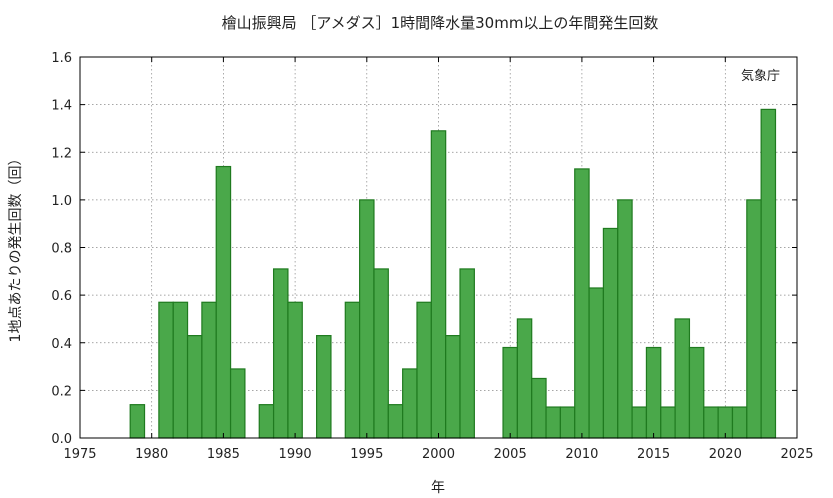 The image size is (833, 498). Describe the element at coordinates (553, 422) in the screenshot. I see `bar-2008` at that location.